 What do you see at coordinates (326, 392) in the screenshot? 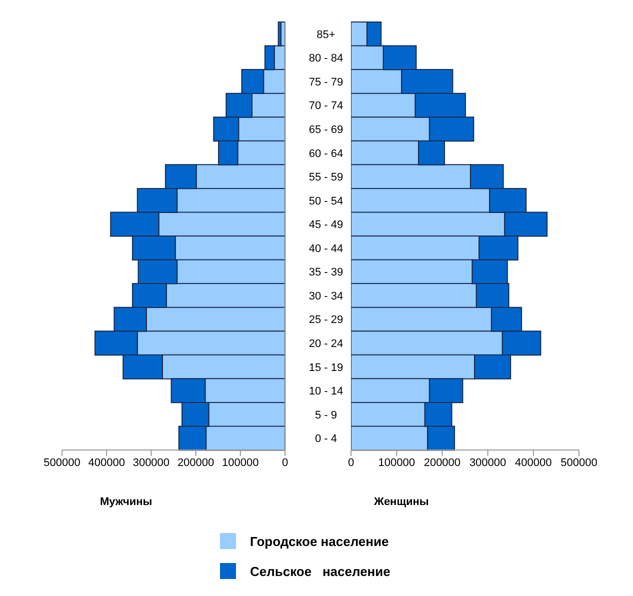
I see `y-tick-label: 10 - 14` at bounding box center [326, 392].